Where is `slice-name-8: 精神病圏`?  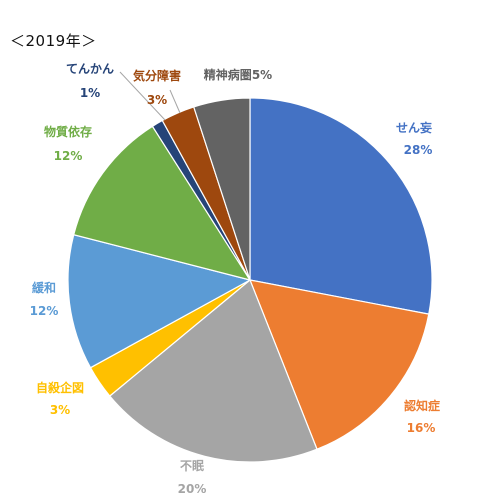 slice-name-8: 精神病圏 is located at coordinates (228, 74).